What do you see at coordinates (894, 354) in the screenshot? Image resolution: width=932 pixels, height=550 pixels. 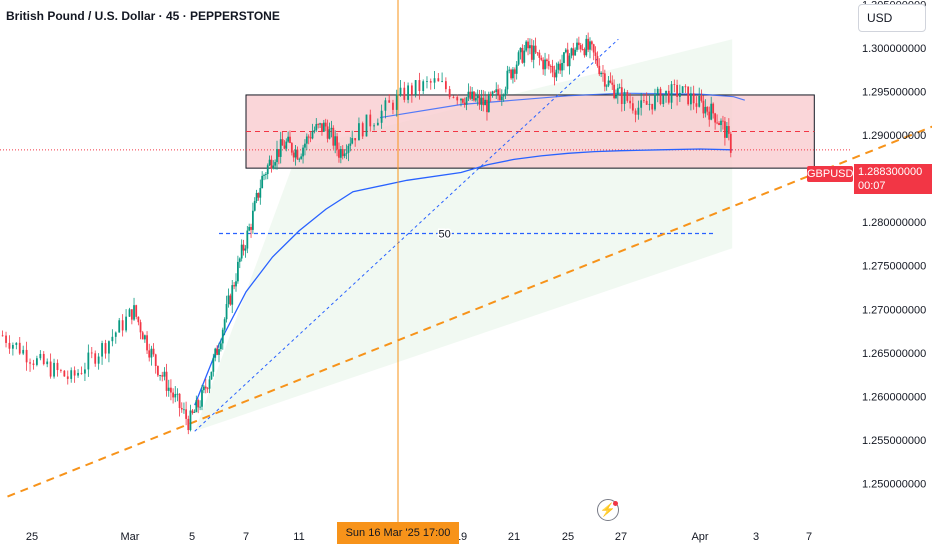 I see `y-tick-label: 1.265000000` at bounding box center [894, 354].